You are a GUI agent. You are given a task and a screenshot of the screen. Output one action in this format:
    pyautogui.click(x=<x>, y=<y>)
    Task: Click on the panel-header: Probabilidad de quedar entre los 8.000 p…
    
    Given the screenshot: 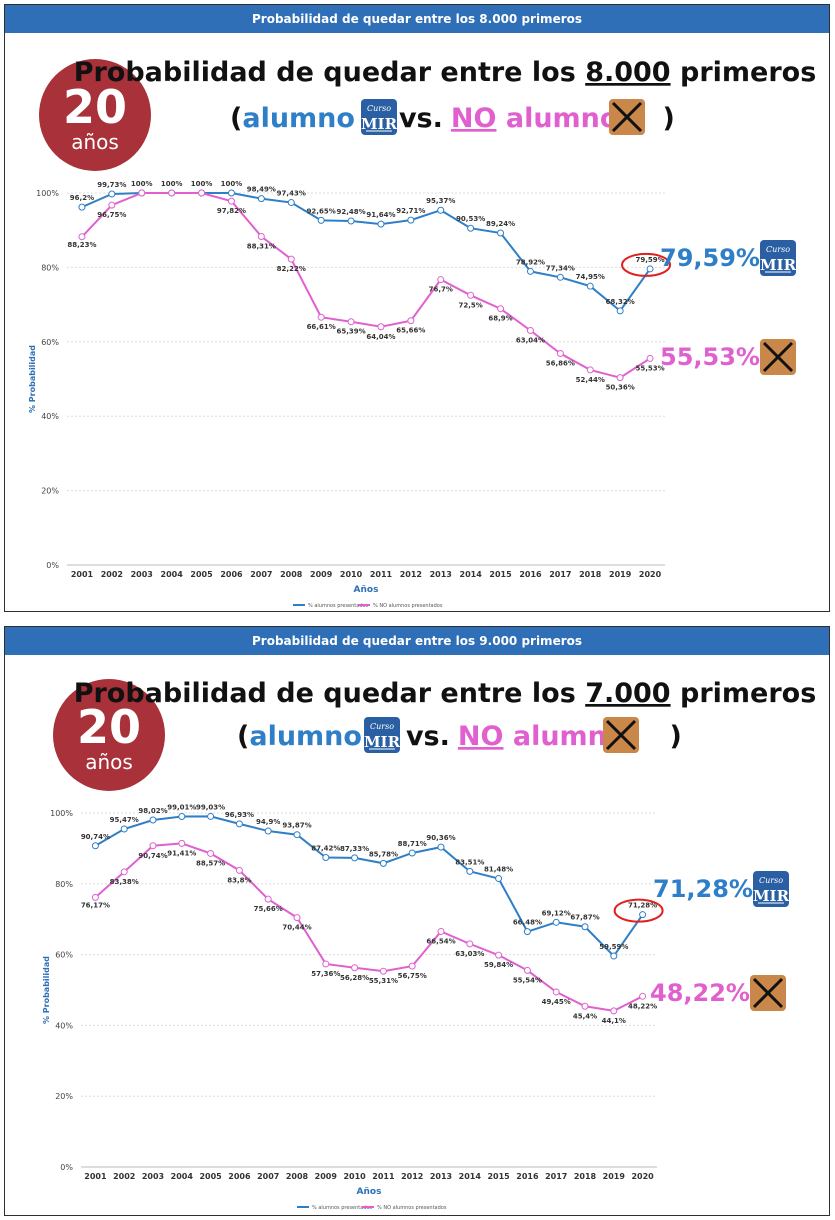 What is the action you would take?
    pyautogui.click(x=417, y=19)
    